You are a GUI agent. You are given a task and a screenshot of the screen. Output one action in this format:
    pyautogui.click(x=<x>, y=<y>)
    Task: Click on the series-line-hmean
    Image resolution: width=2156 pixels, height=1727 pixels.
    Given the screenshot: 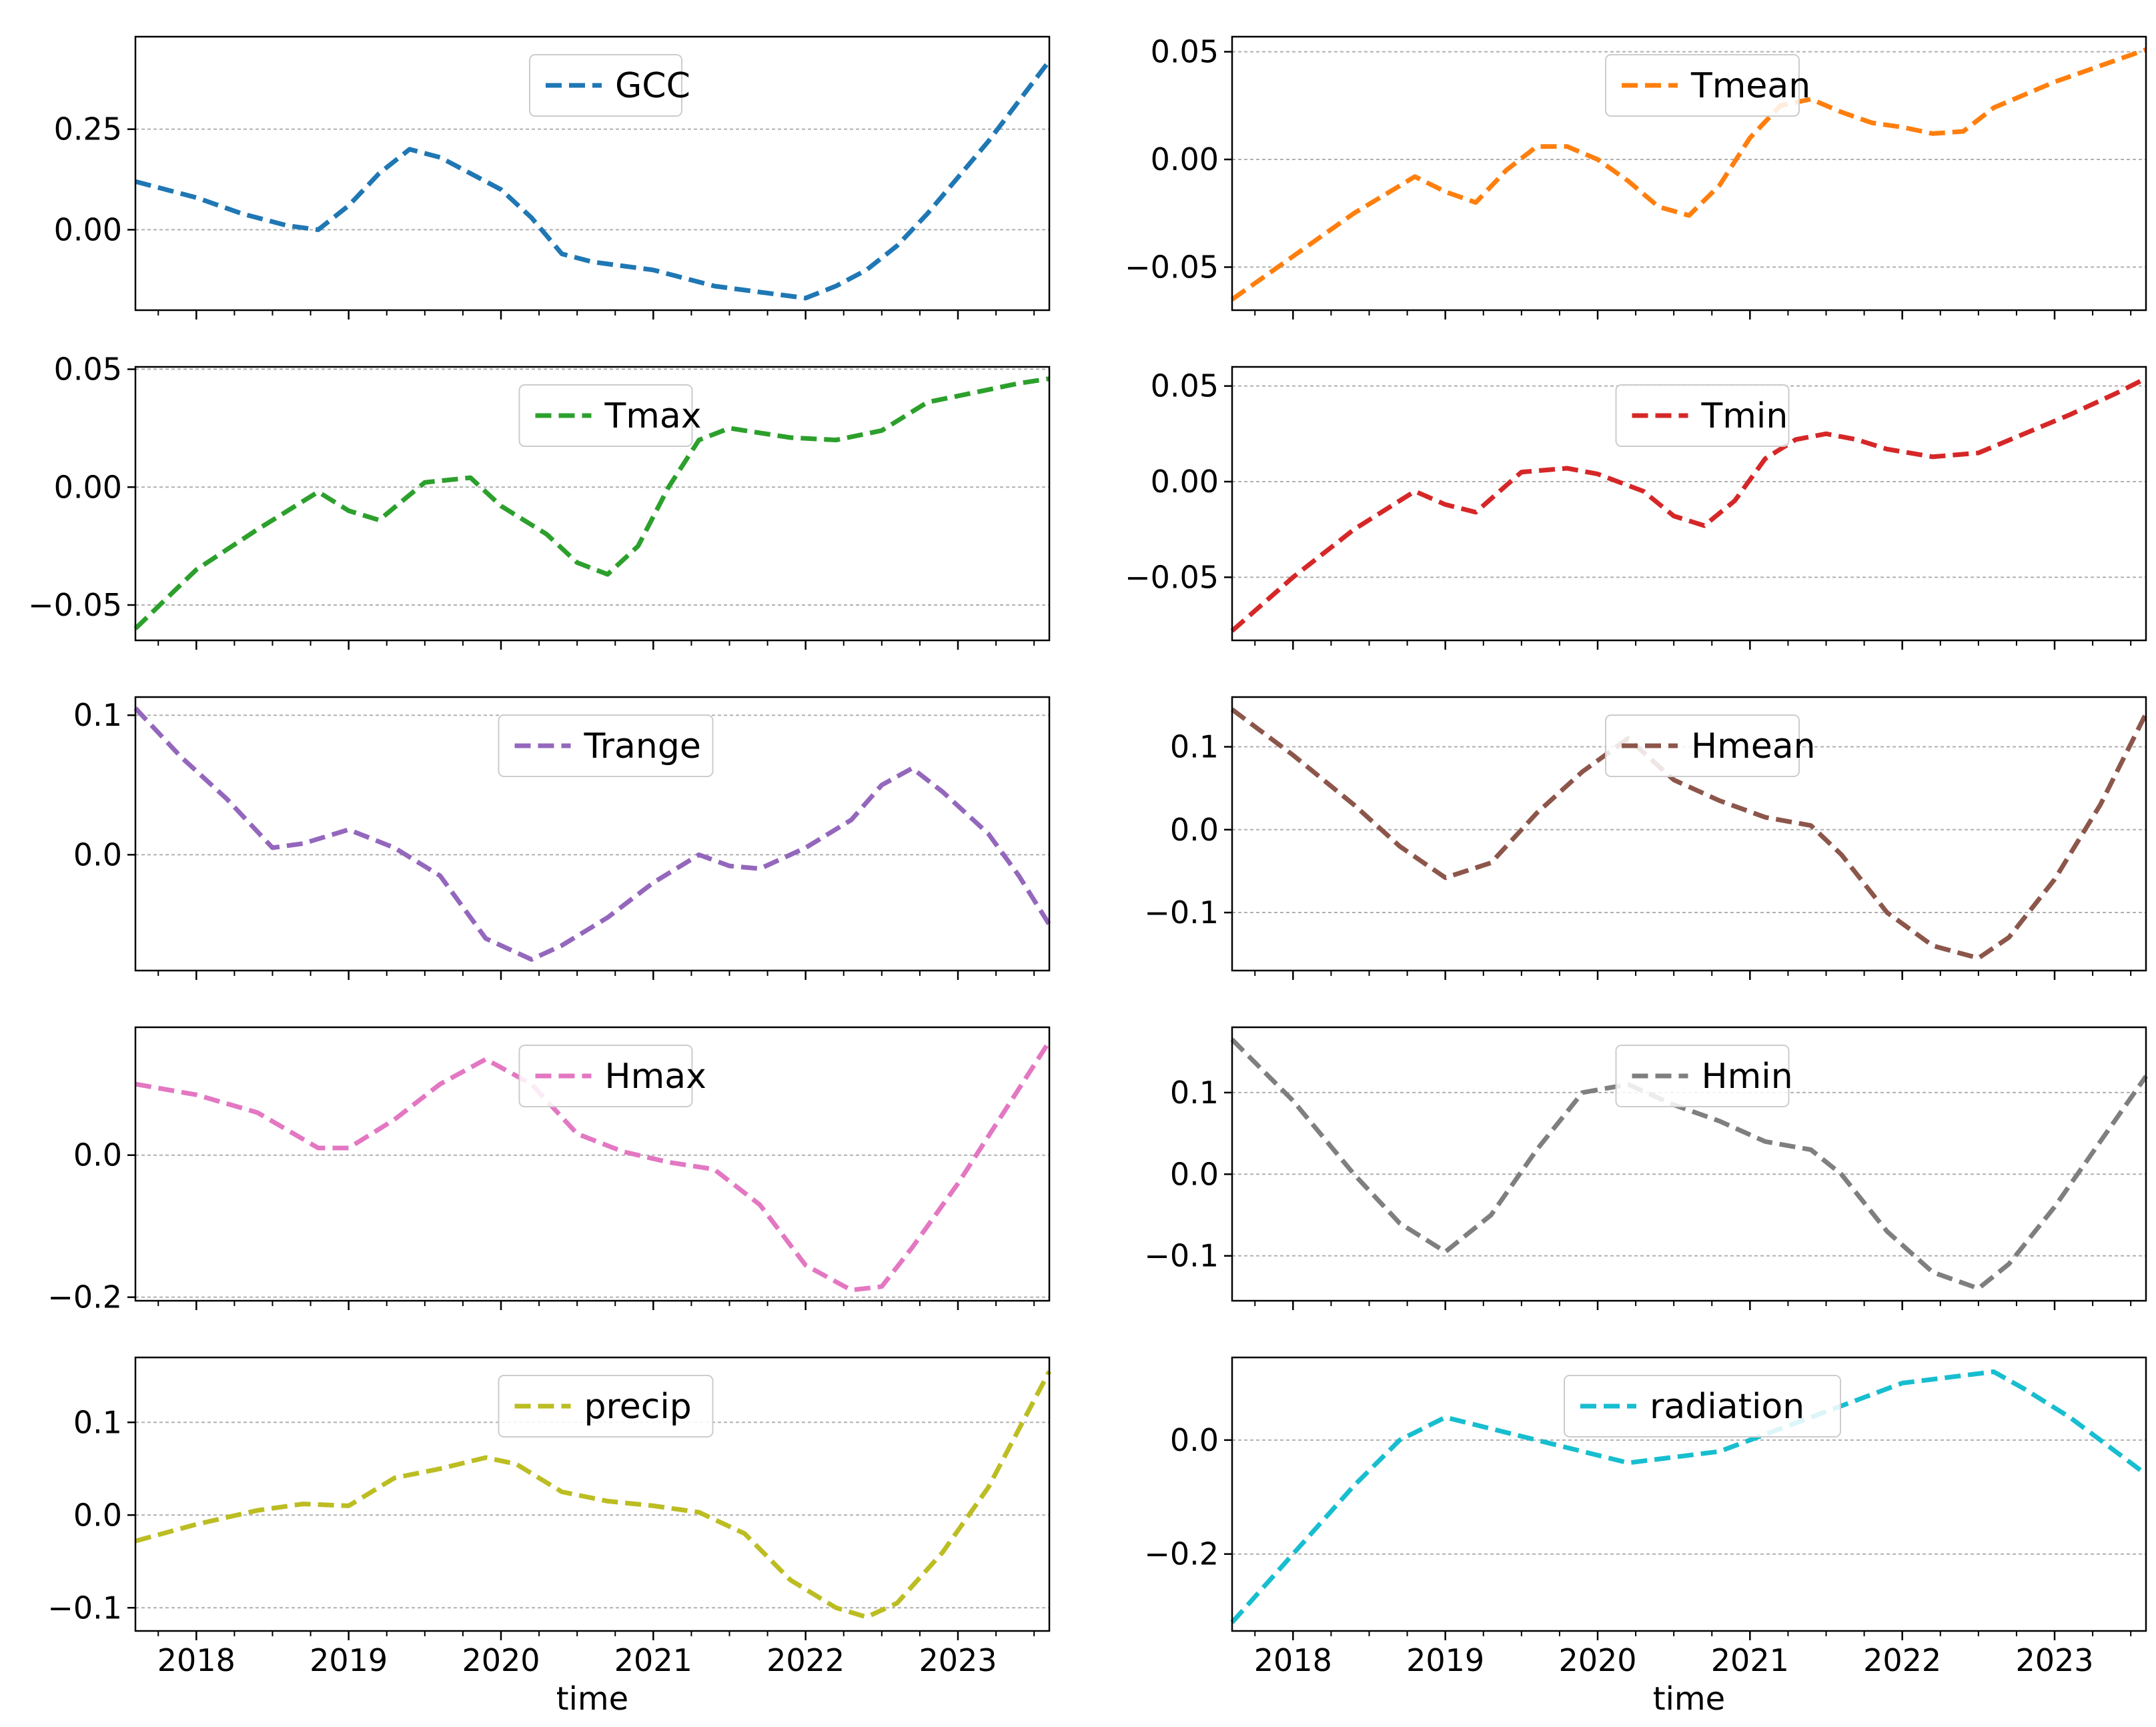 What is the action you would take?
    pyautogui.click(x=1689, y=834)
    